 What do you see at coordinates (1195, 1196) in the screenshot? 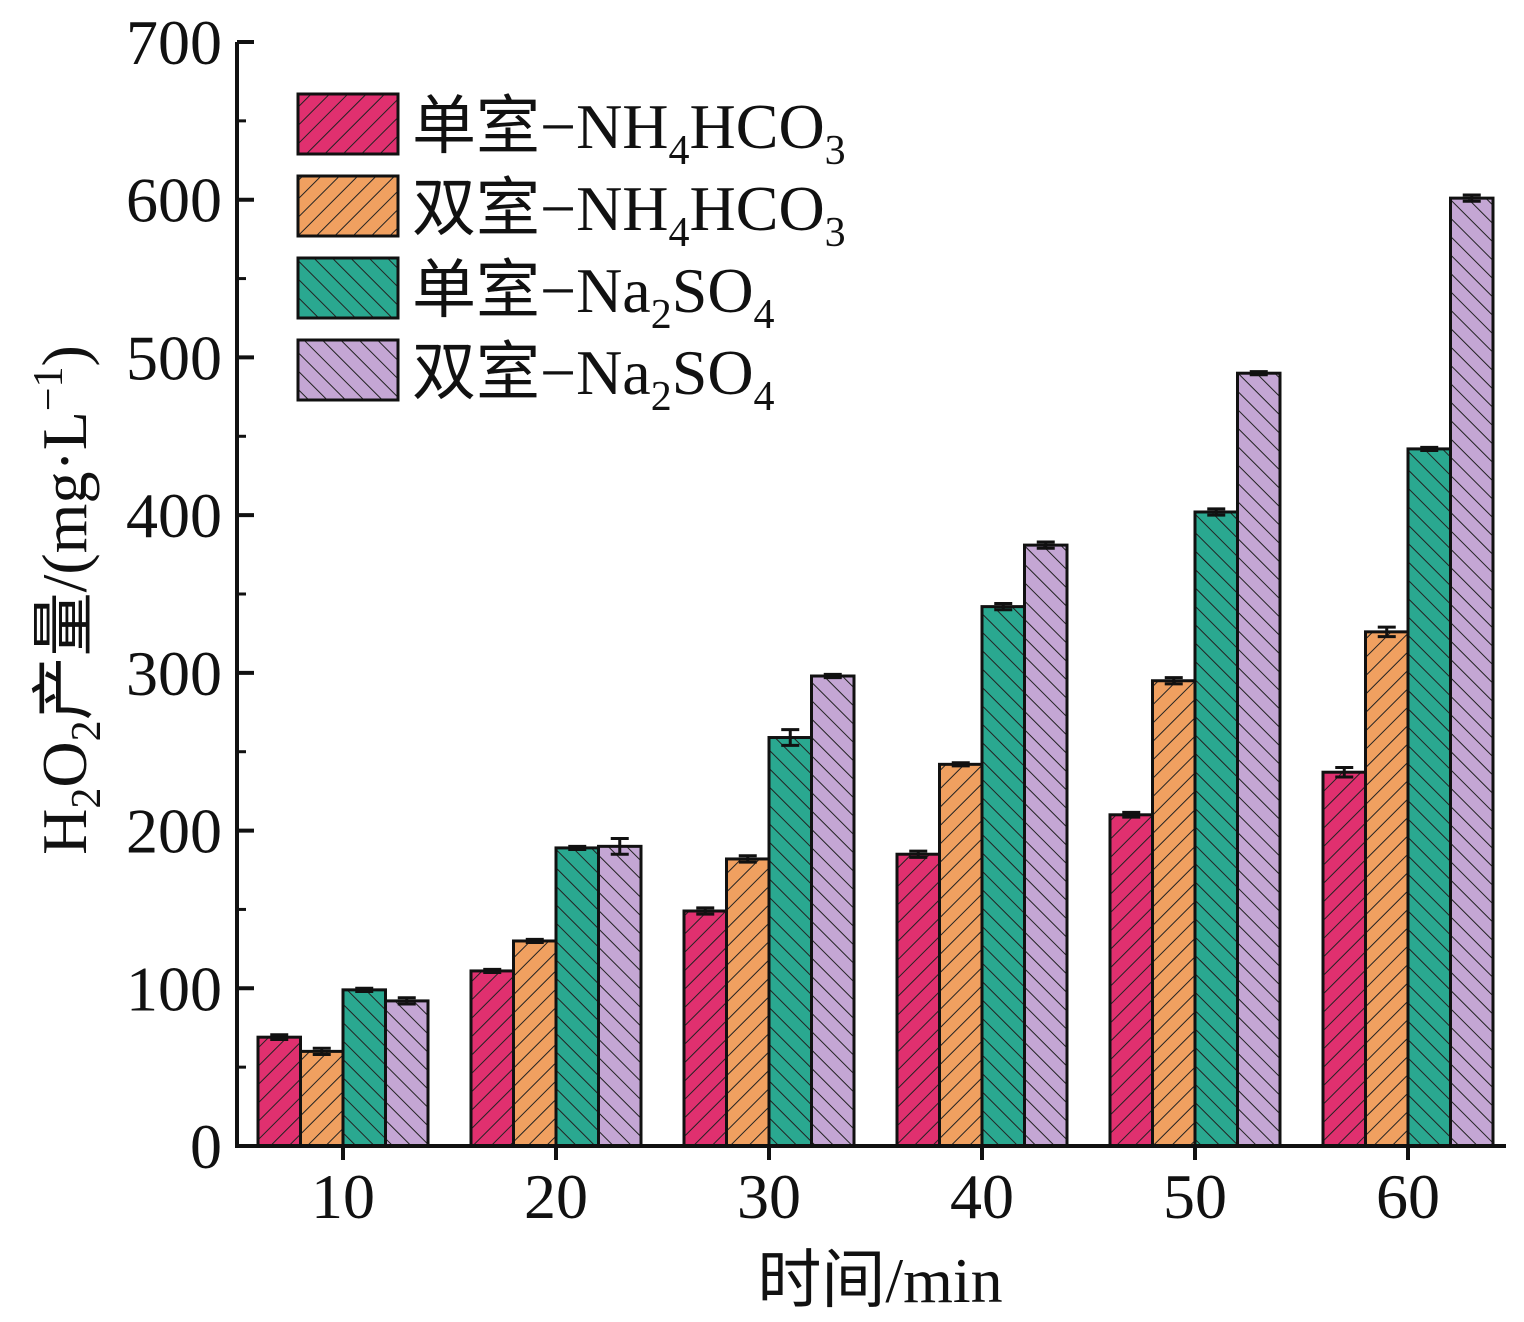
I see `x-tick-label: 50` at bounding box center [1195, 1196].